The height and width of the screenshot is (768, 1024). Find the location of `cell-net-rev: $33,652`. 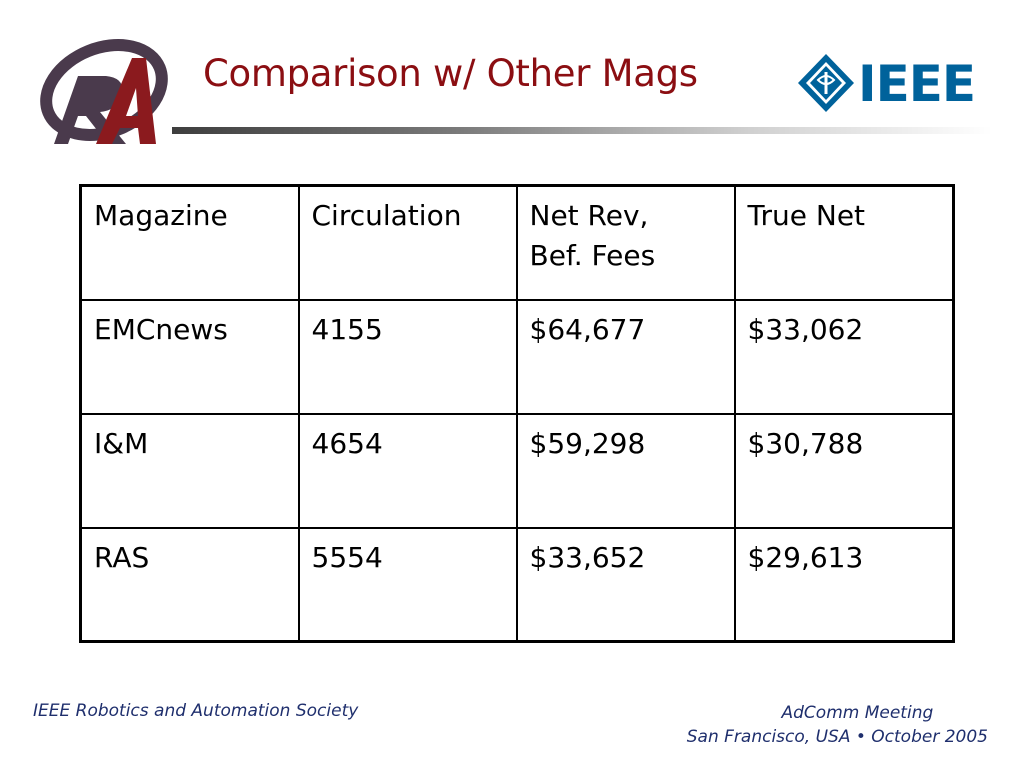

cell-net-rev: $33,652 is located at coordinates (625, 584).